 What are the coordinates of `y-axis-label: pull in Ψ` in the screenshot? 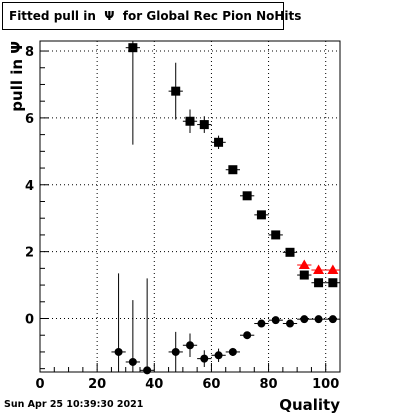 It's located at (17, 76).